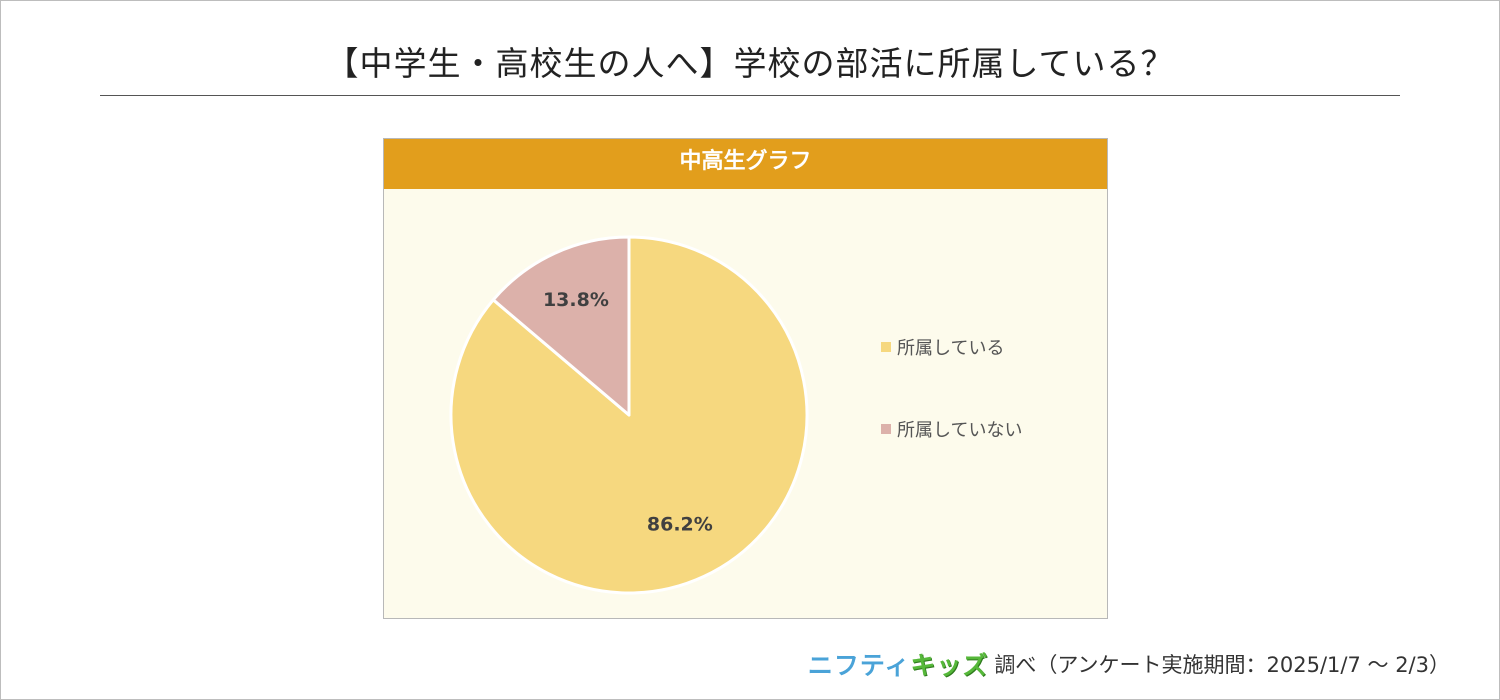 This screenshot has height=700, width=1500. I want to click on title-divider, so click(750, 95).